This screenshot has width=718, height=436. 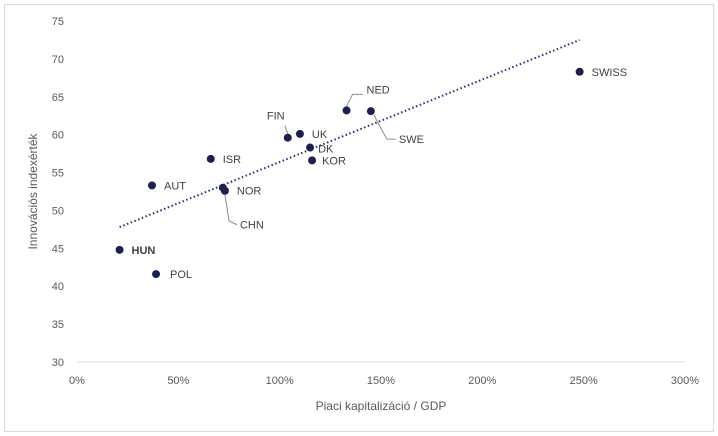 What do you see at coordinates (286, 129) in the screenshot?
I see `leader-line-fin` at bounding box center [286, 129].